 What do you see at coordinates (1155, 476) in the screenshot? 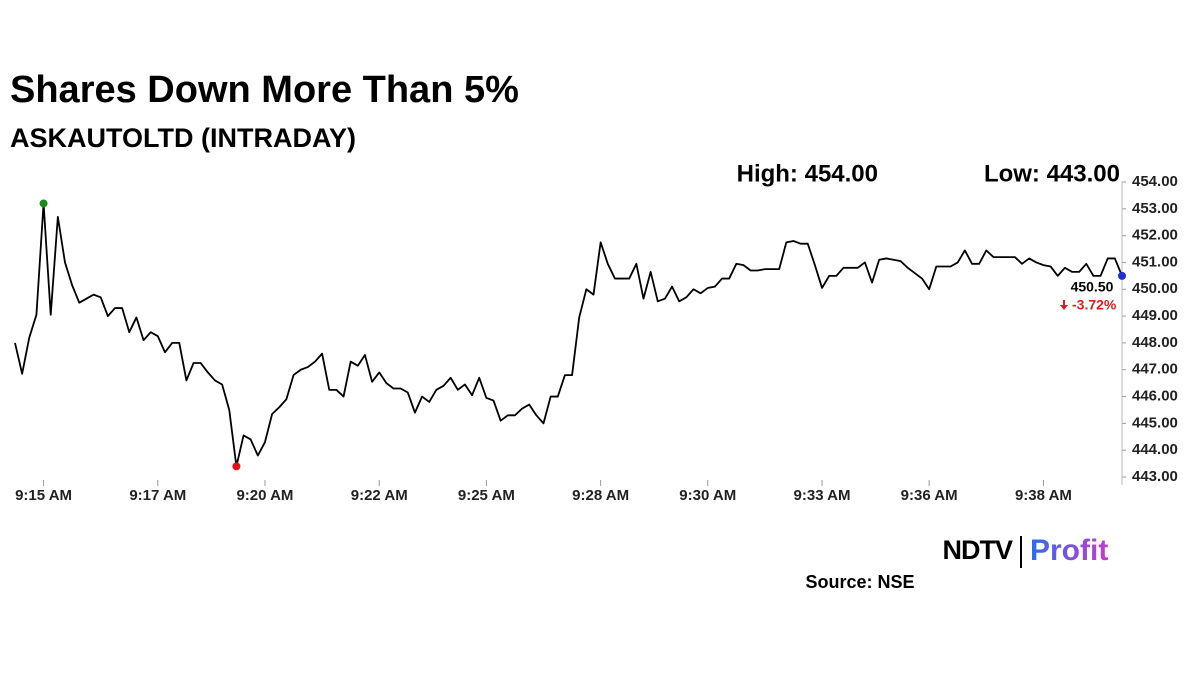
I see `y-tick-label: 443.00` at bounding box center [1155, 476].